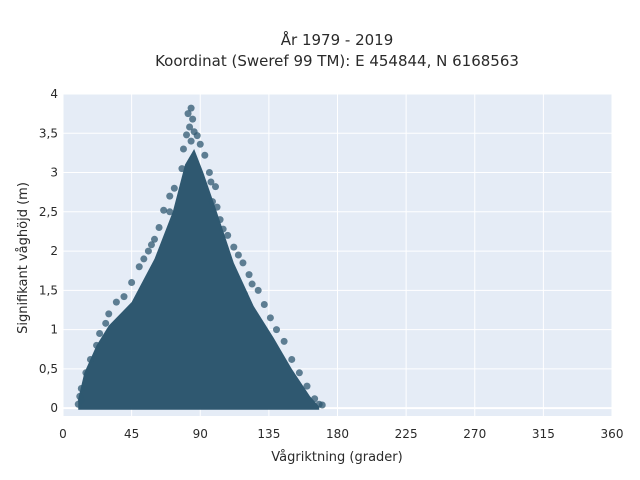  Describe the element at coordinates (543, 434) in the screenshot. I see `x-tick-label: 315` at that location.